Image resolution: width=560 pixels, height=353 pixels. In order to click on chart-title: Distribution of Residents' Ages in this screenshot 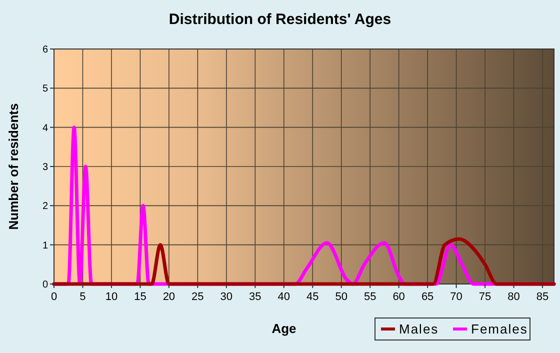, I will do `click(280, 19)`.